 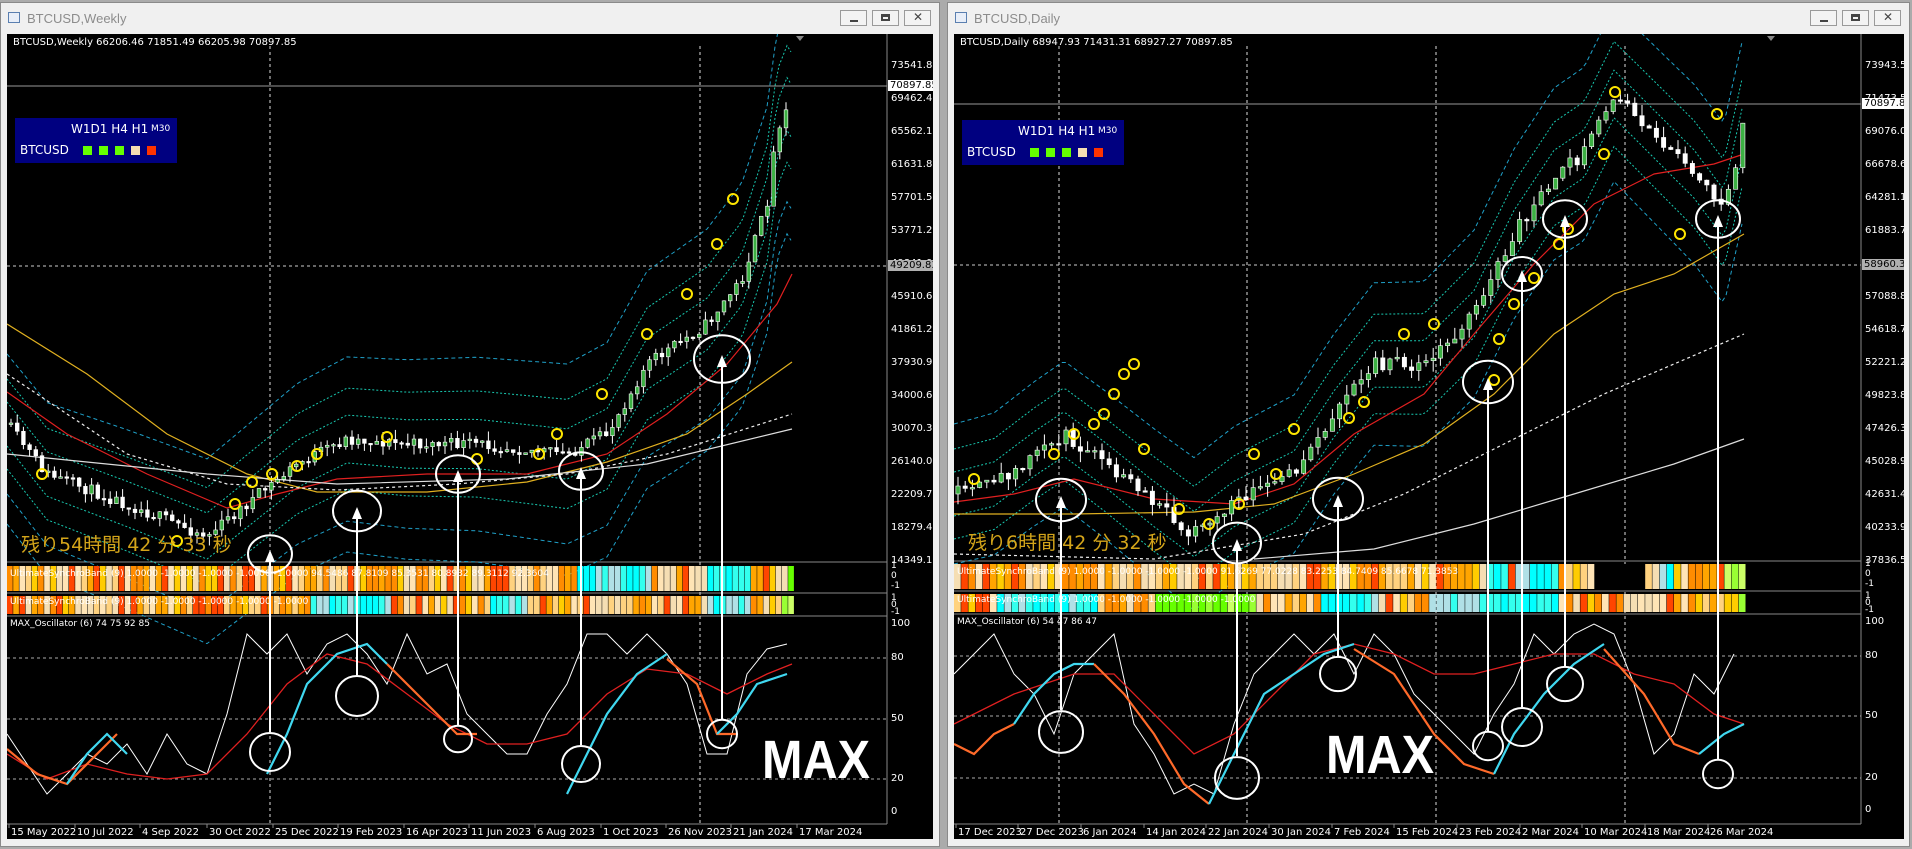 I want to click on crosshair-price-tag: 49209.83, so click(x=910, y=265).